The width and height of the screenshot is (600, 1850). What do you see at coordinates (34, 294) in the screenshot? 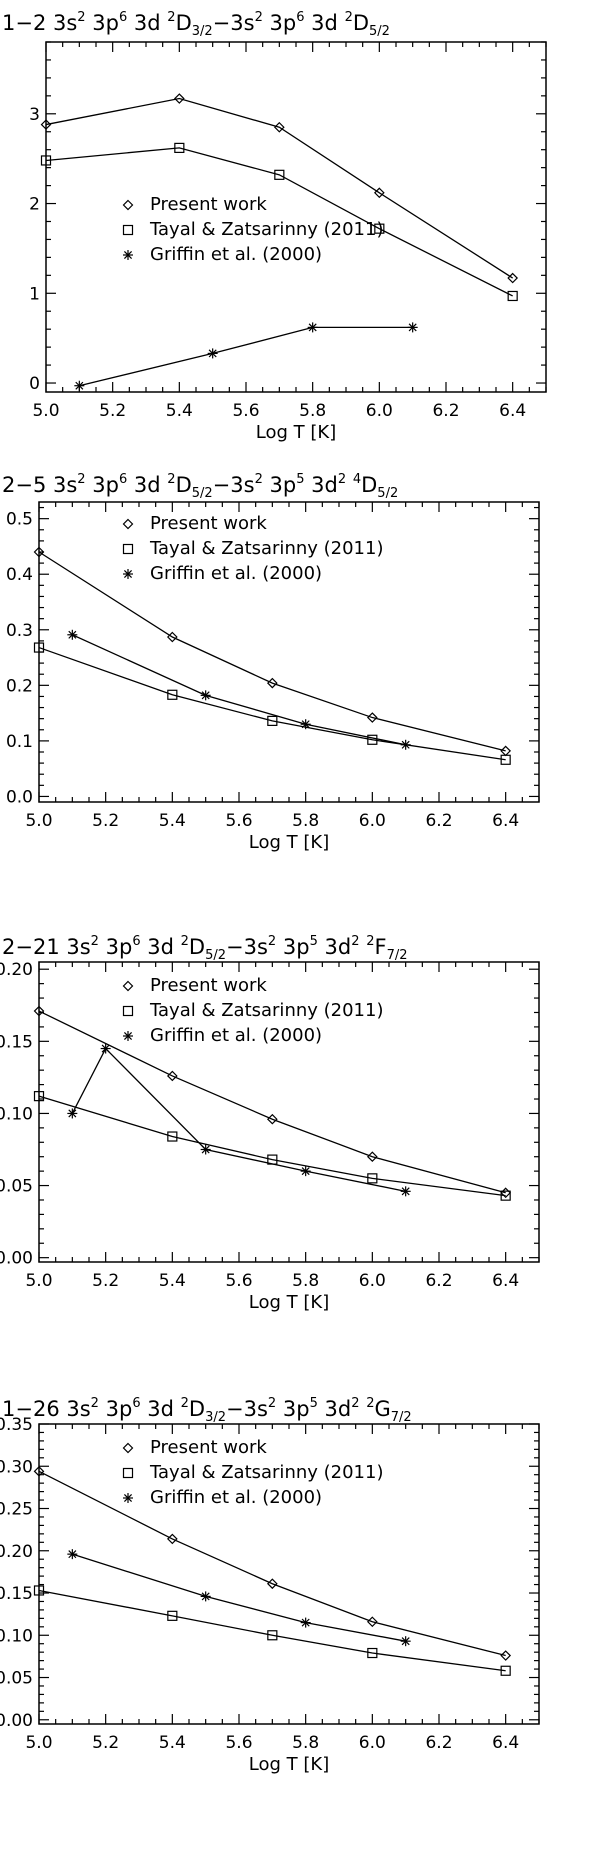
I see `y-tick-label: 1` at bounding box center [34, 294].